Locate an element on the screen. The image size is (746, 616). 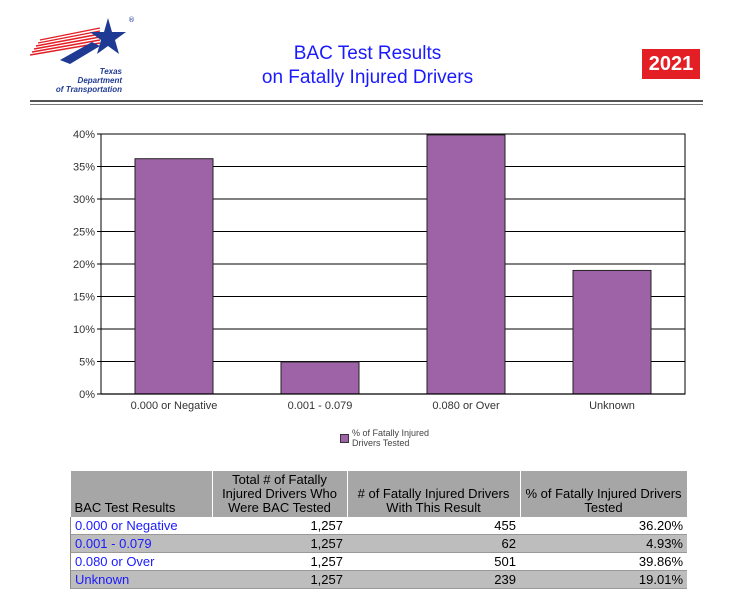
row-label: 0.080 or Over is located at coordinates (141, 561).